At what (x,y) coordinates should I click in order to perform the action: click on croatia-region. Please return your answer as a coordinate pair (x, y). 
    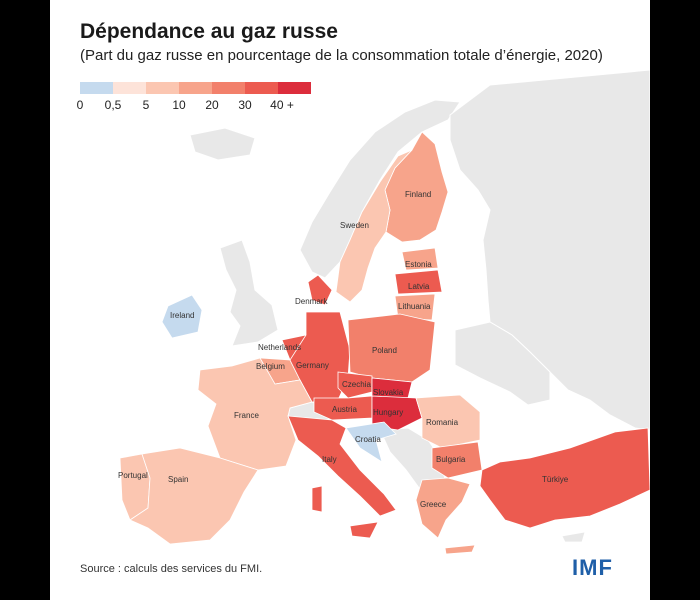
    Looking at the image, I should click on (371, 442).